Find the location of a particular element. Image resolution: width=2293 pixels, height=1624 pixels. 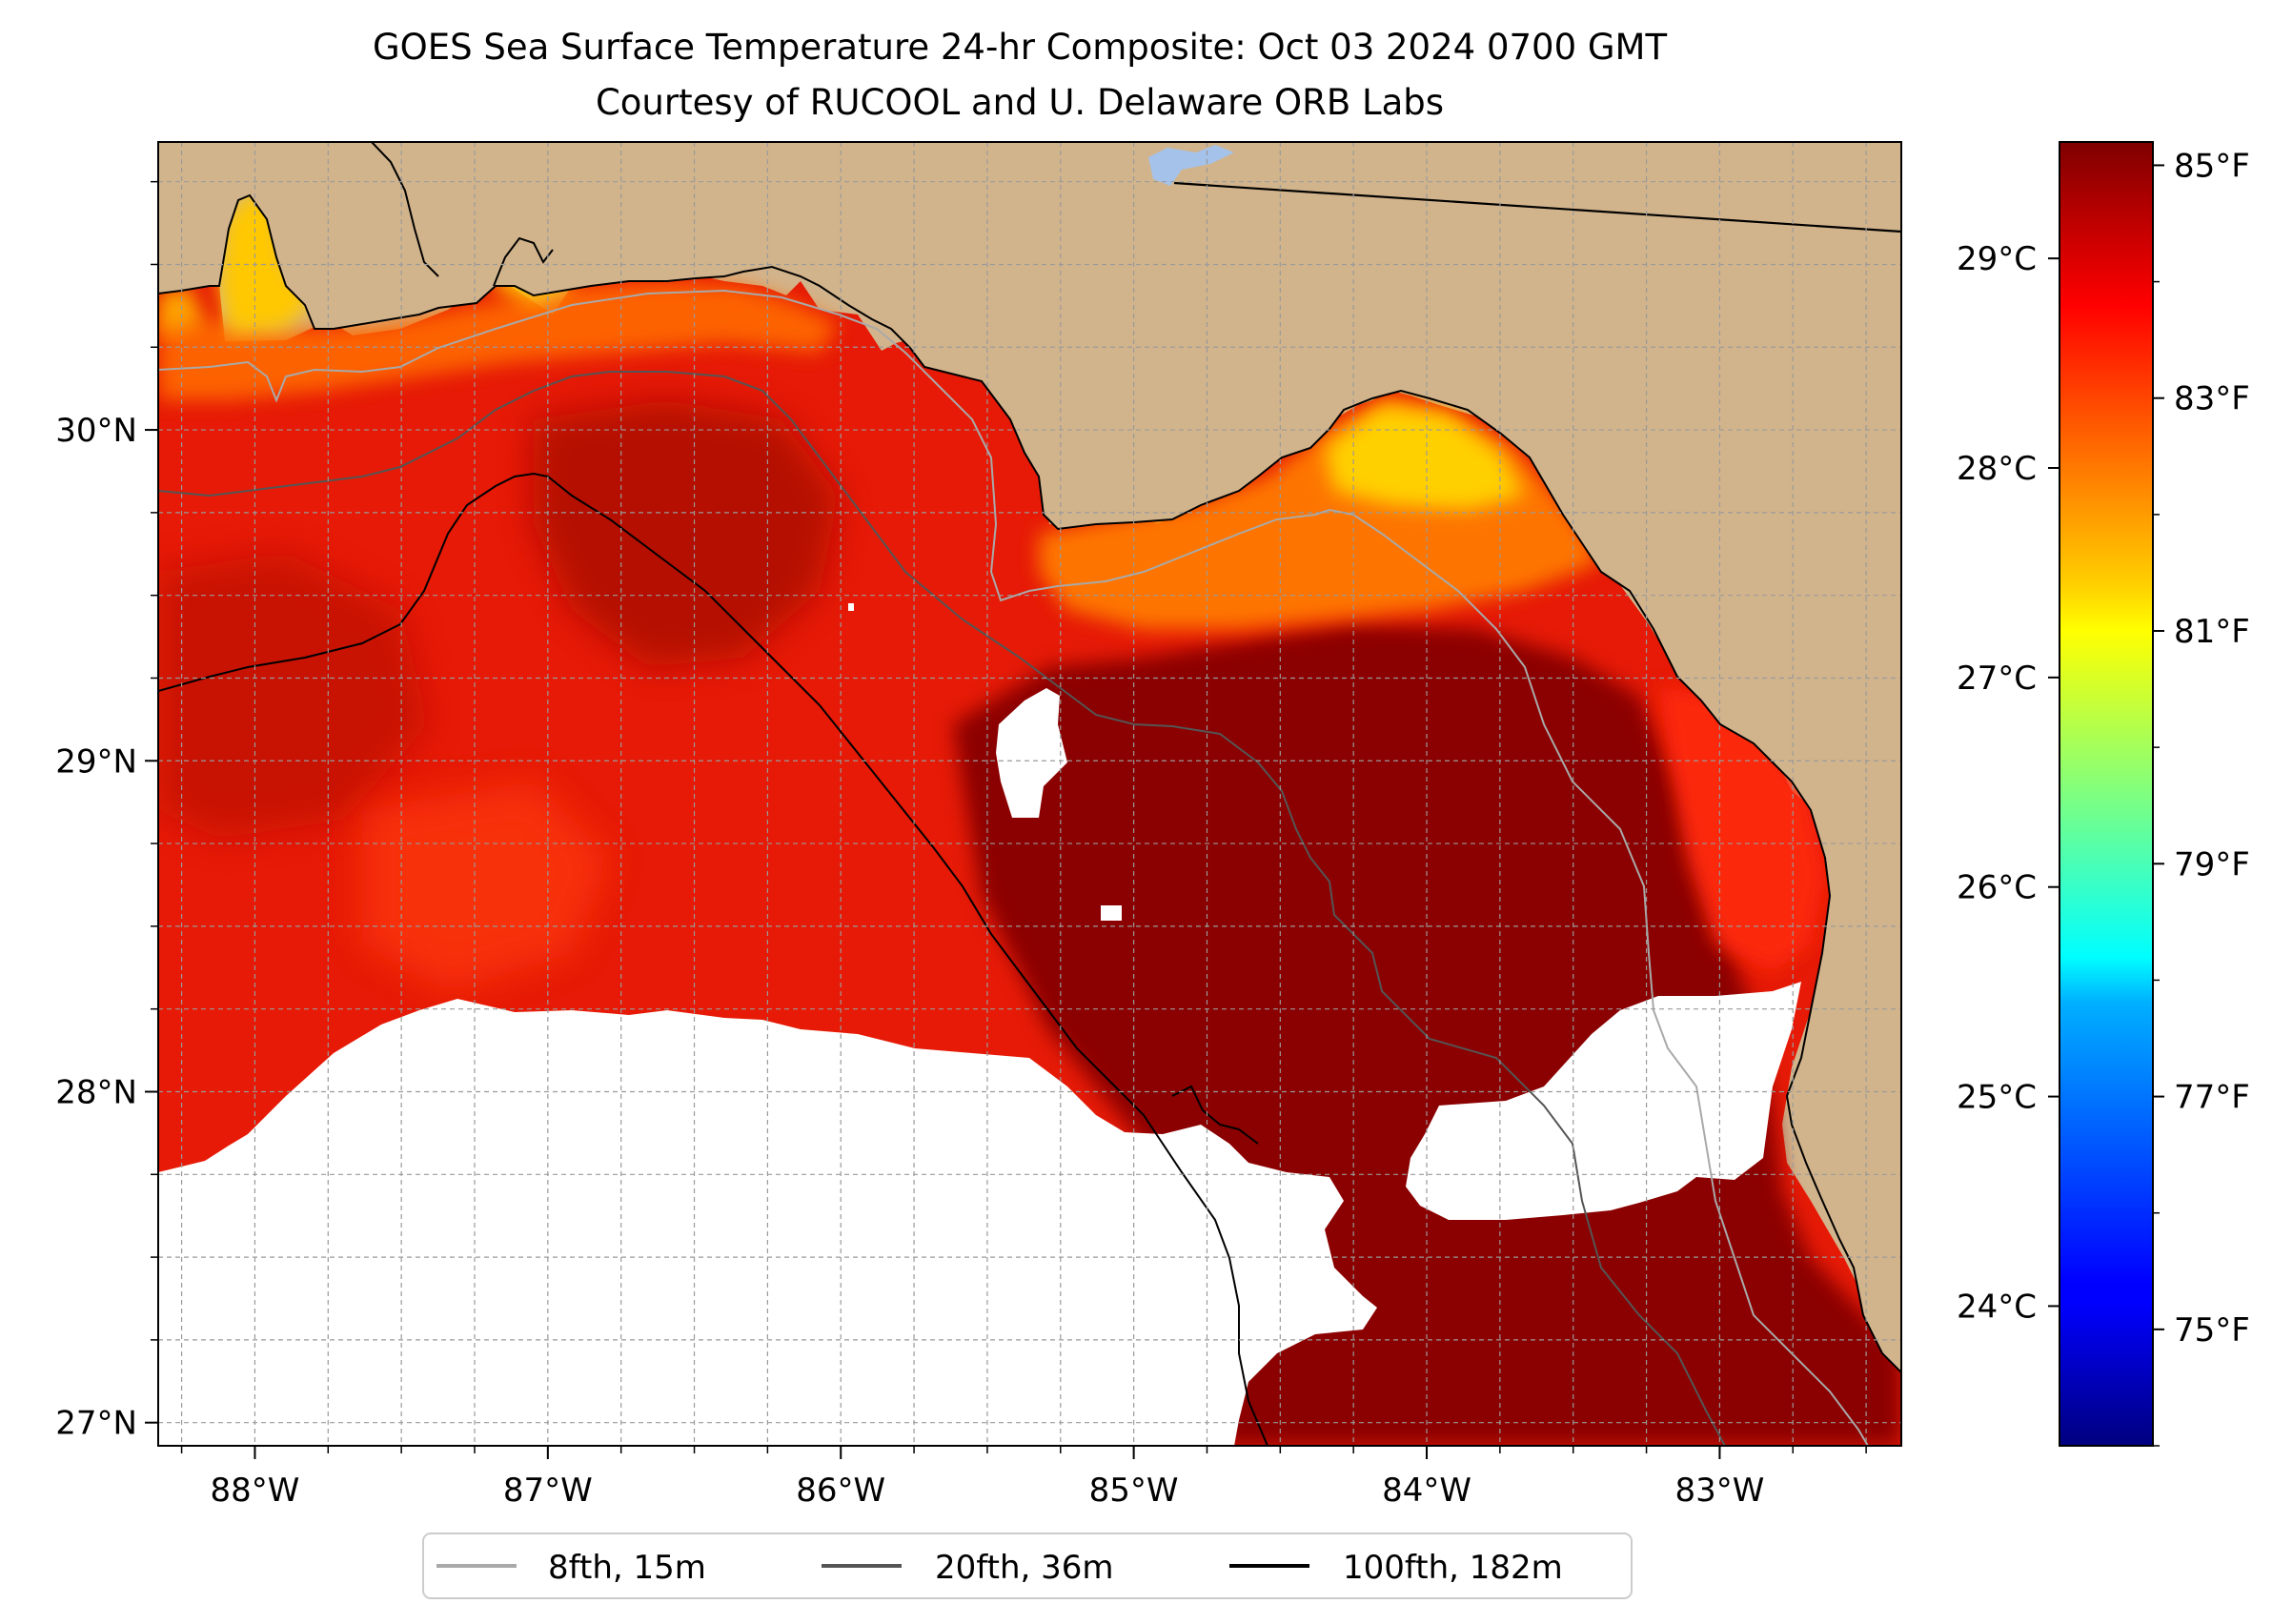

x-tick-label: 87°W is located at coordinates (548, 1491).